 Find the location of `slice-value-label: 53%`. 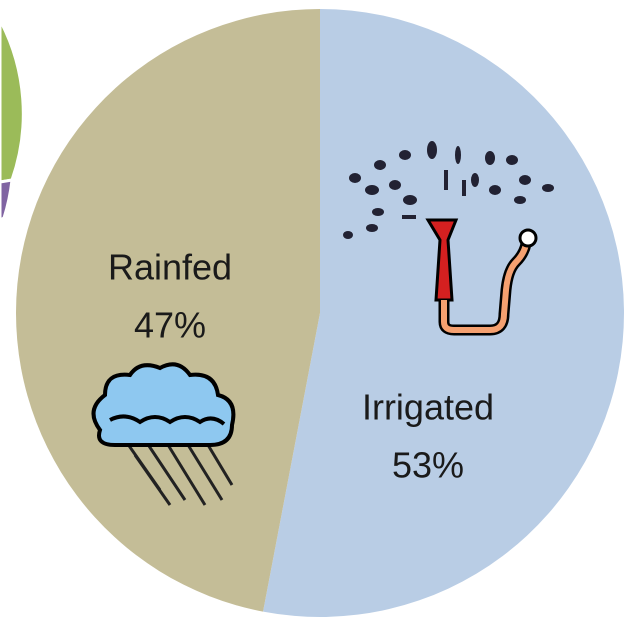

slice-value-label: 53% is located at coordinates (428, 465).